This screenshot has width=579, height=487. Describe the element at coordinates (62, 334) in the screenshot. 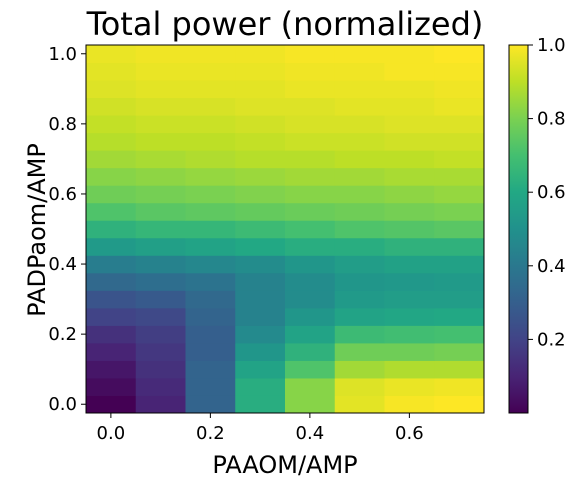

I see `y-tick-label: 0.2` at that location.